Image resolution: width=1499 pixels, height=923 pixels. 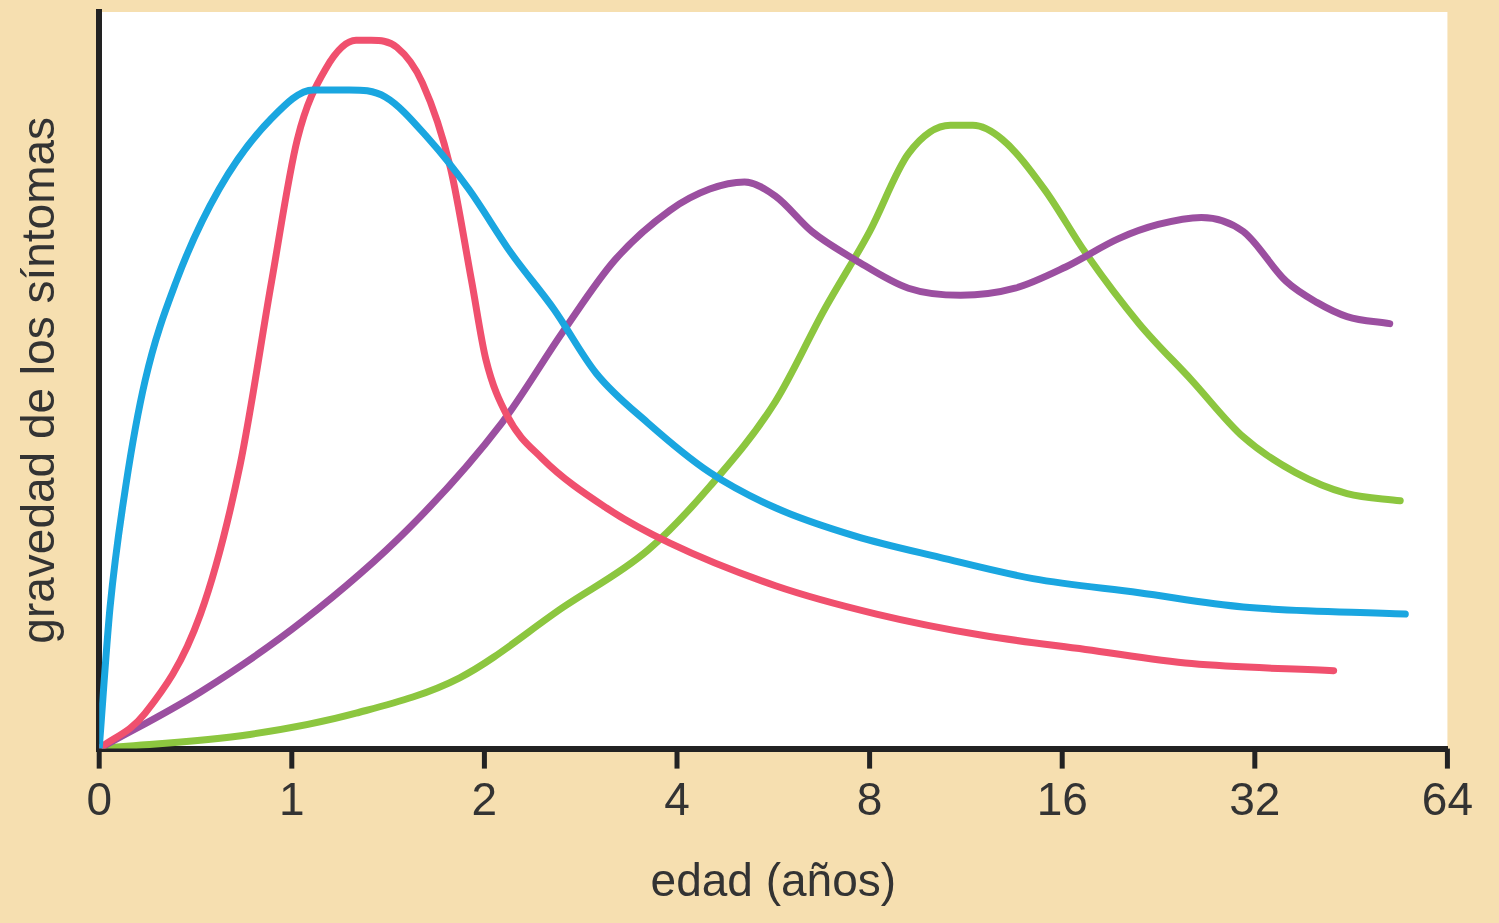 What do you see at coordinates (677, 798) in the screenshot?
I see `x-tick-label: 4` at bounding box center [677, 798].